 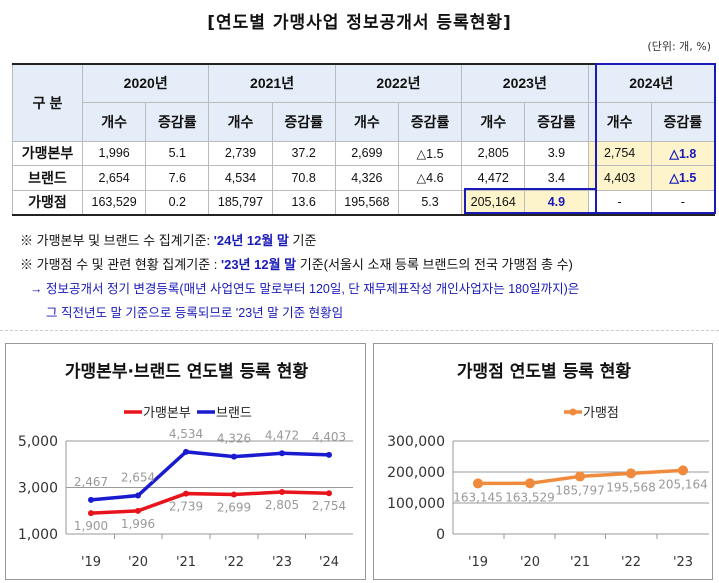 What do you see at coordinates (38, 535) in the screenshot?
I see `y-tick-label: 1,000` at bounding box center [38, 535].